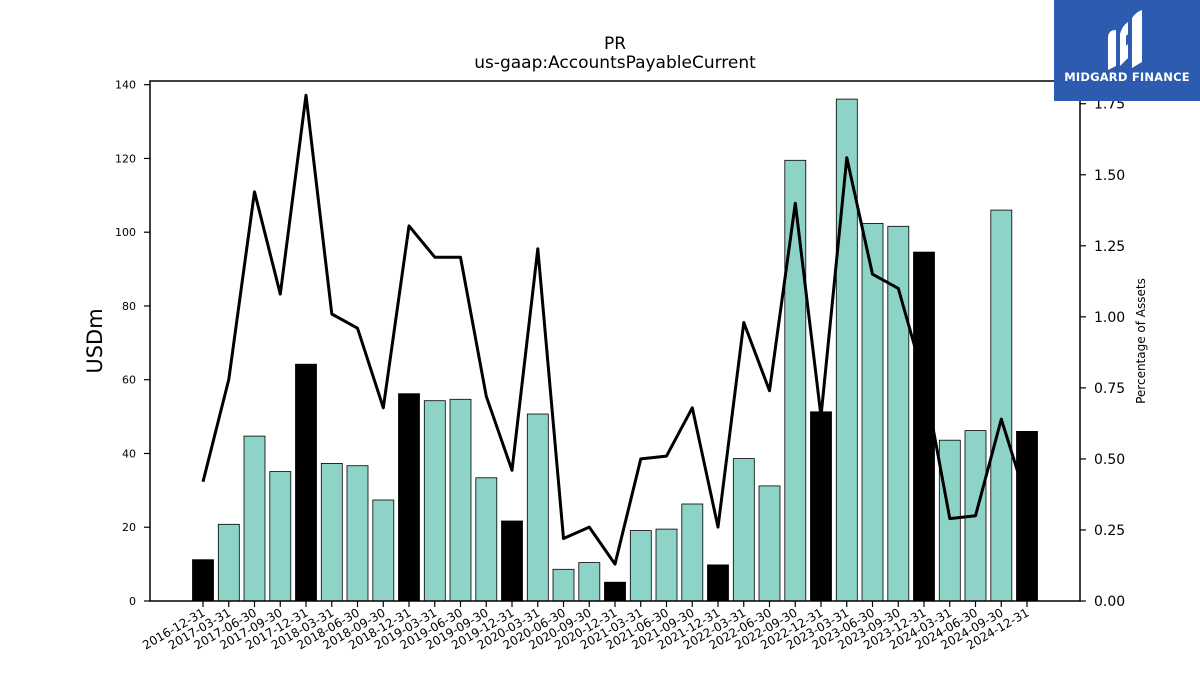 The width and height of the screenshot is (1200, 675). Describe the element at coordinates (129, 527) in the screenshot. I see `y-tick-label: 20` at that location.